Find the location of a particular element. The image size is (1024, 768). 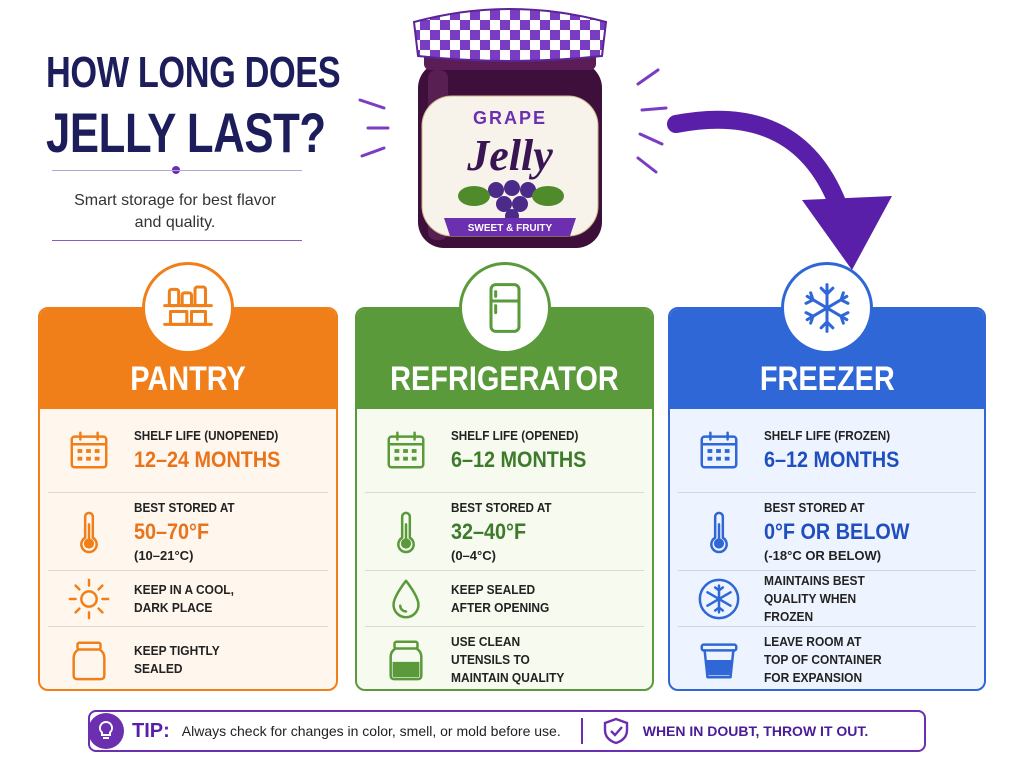

title-line: HOW LONG DOES is located at coordinates (193, 72).